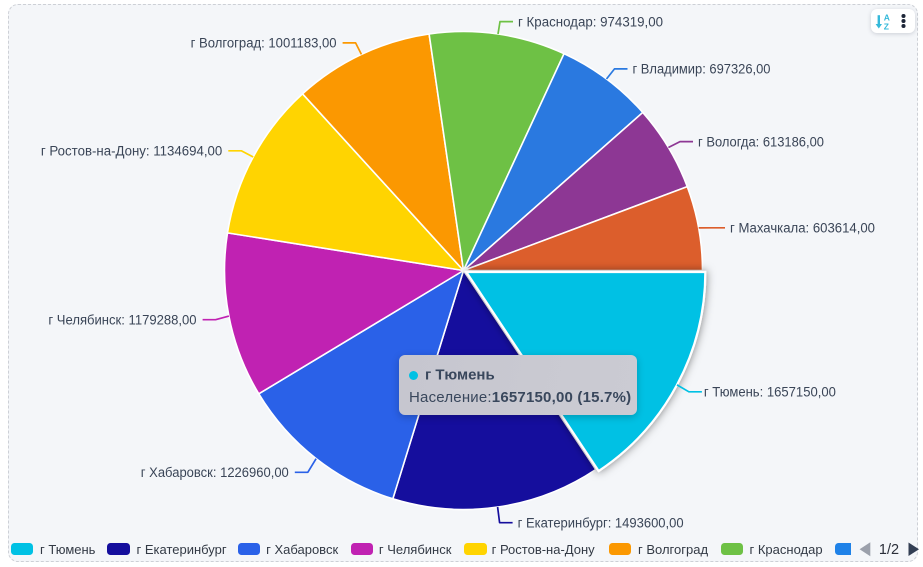 This screenshot has width=923, height=567. Describe the element at coordinates (122, 319) in the screenshot. I see `svg-text: г Челябинск: 1179288,00` at that location.